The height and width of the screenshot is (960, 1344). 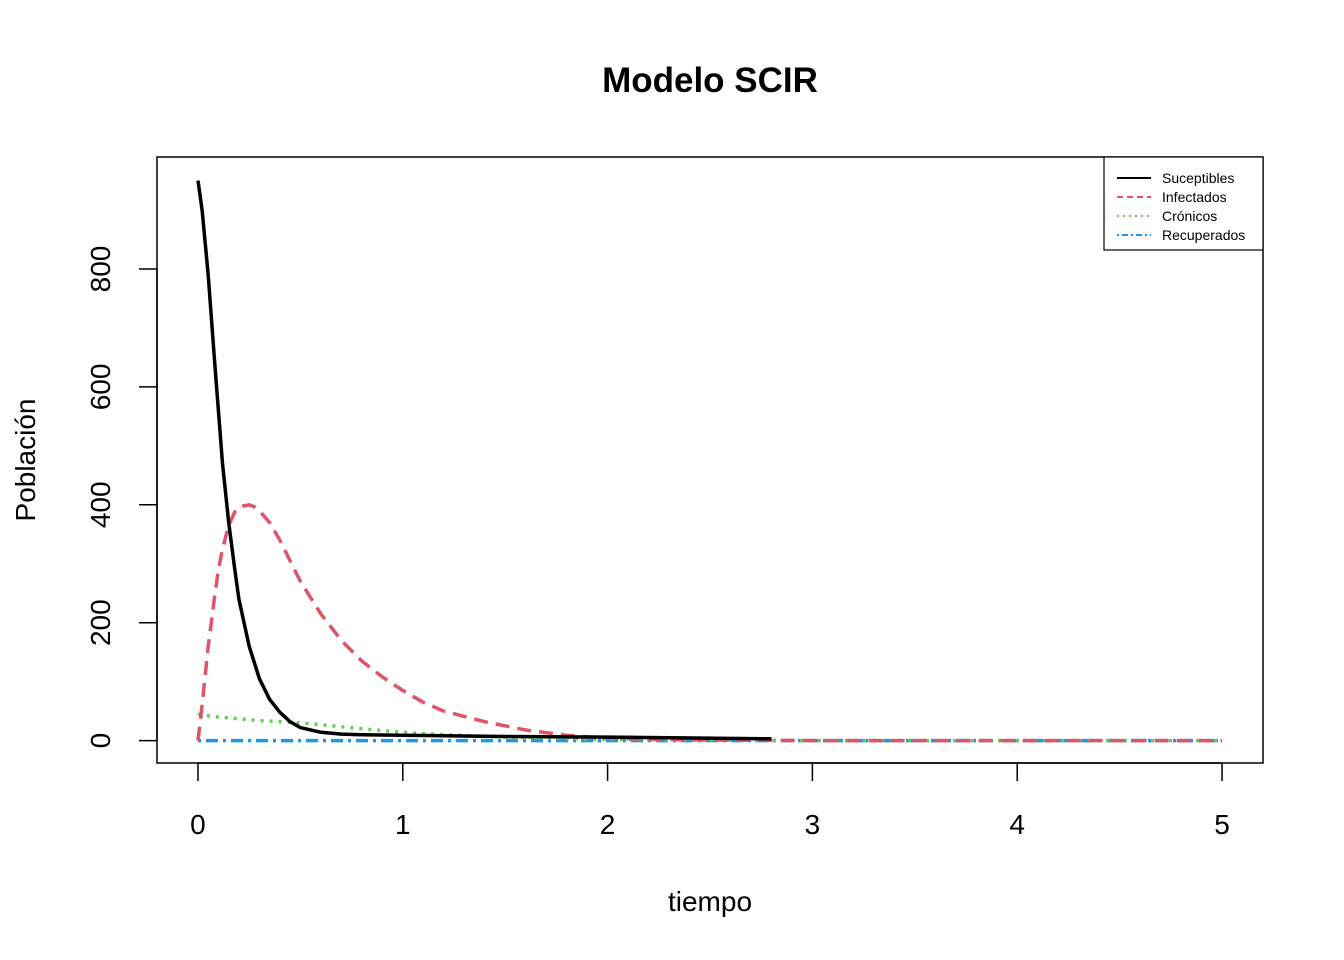 I want to click on legend-label-infectados: Infectados, so click(x=1194, y=197).